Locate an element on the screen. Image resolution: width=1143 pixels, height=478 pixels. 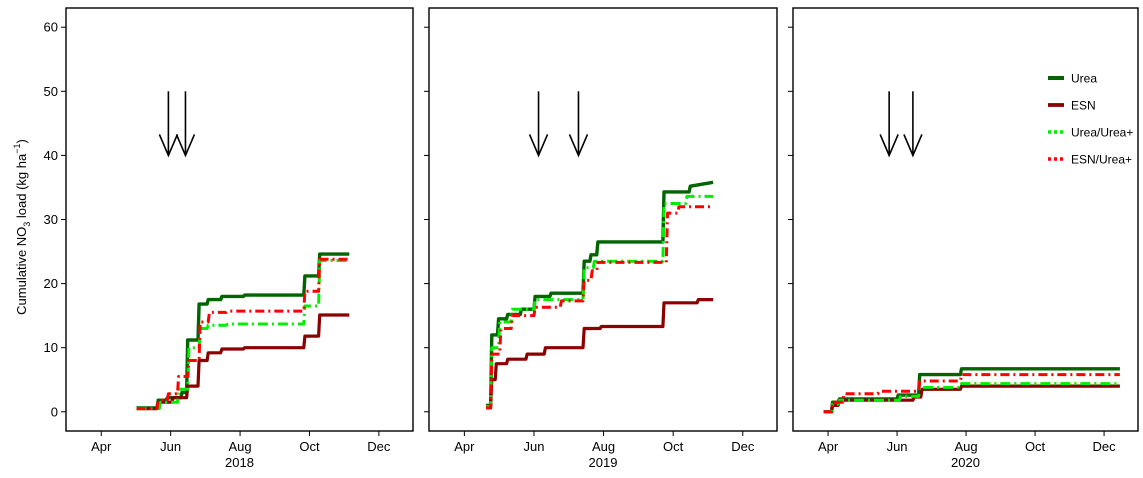
legend-label: Urea/Urea+ is located at coordinates (1102, 133).